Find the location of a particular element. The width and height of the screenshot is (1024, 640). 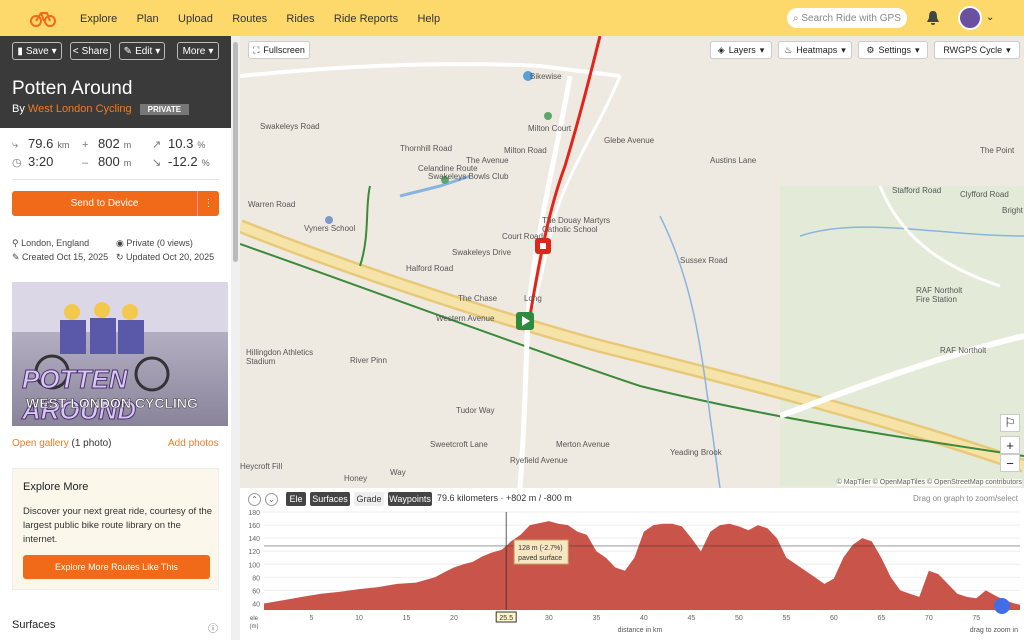

map-label: Swakeleys Bowls Club is located at coordinates (468, 176).